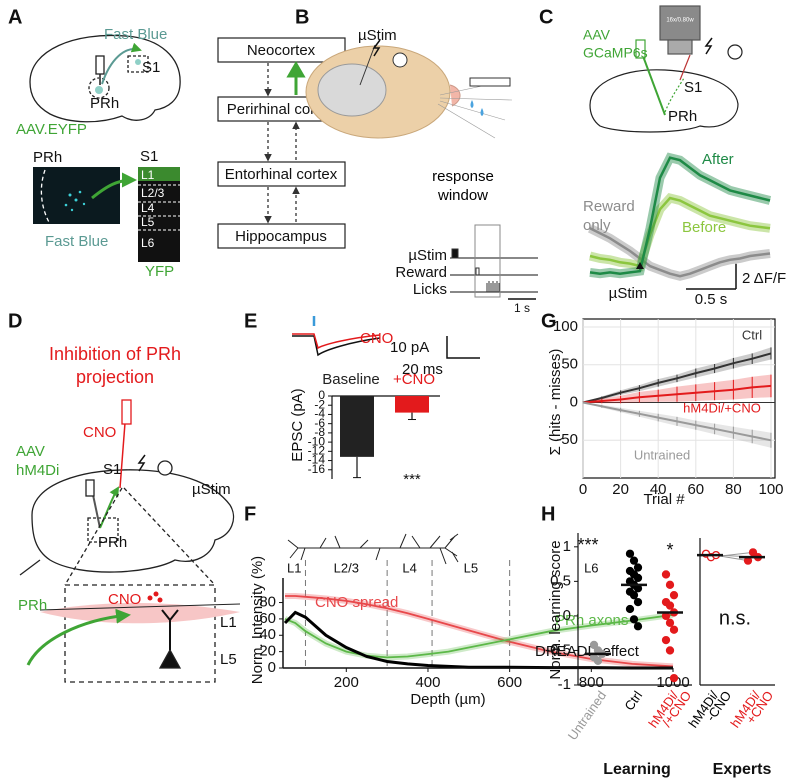  What do you see at coordinates (356, 602) in the screenshot?
I see `series-label: CNO spread` at bounding box center [356, 602].